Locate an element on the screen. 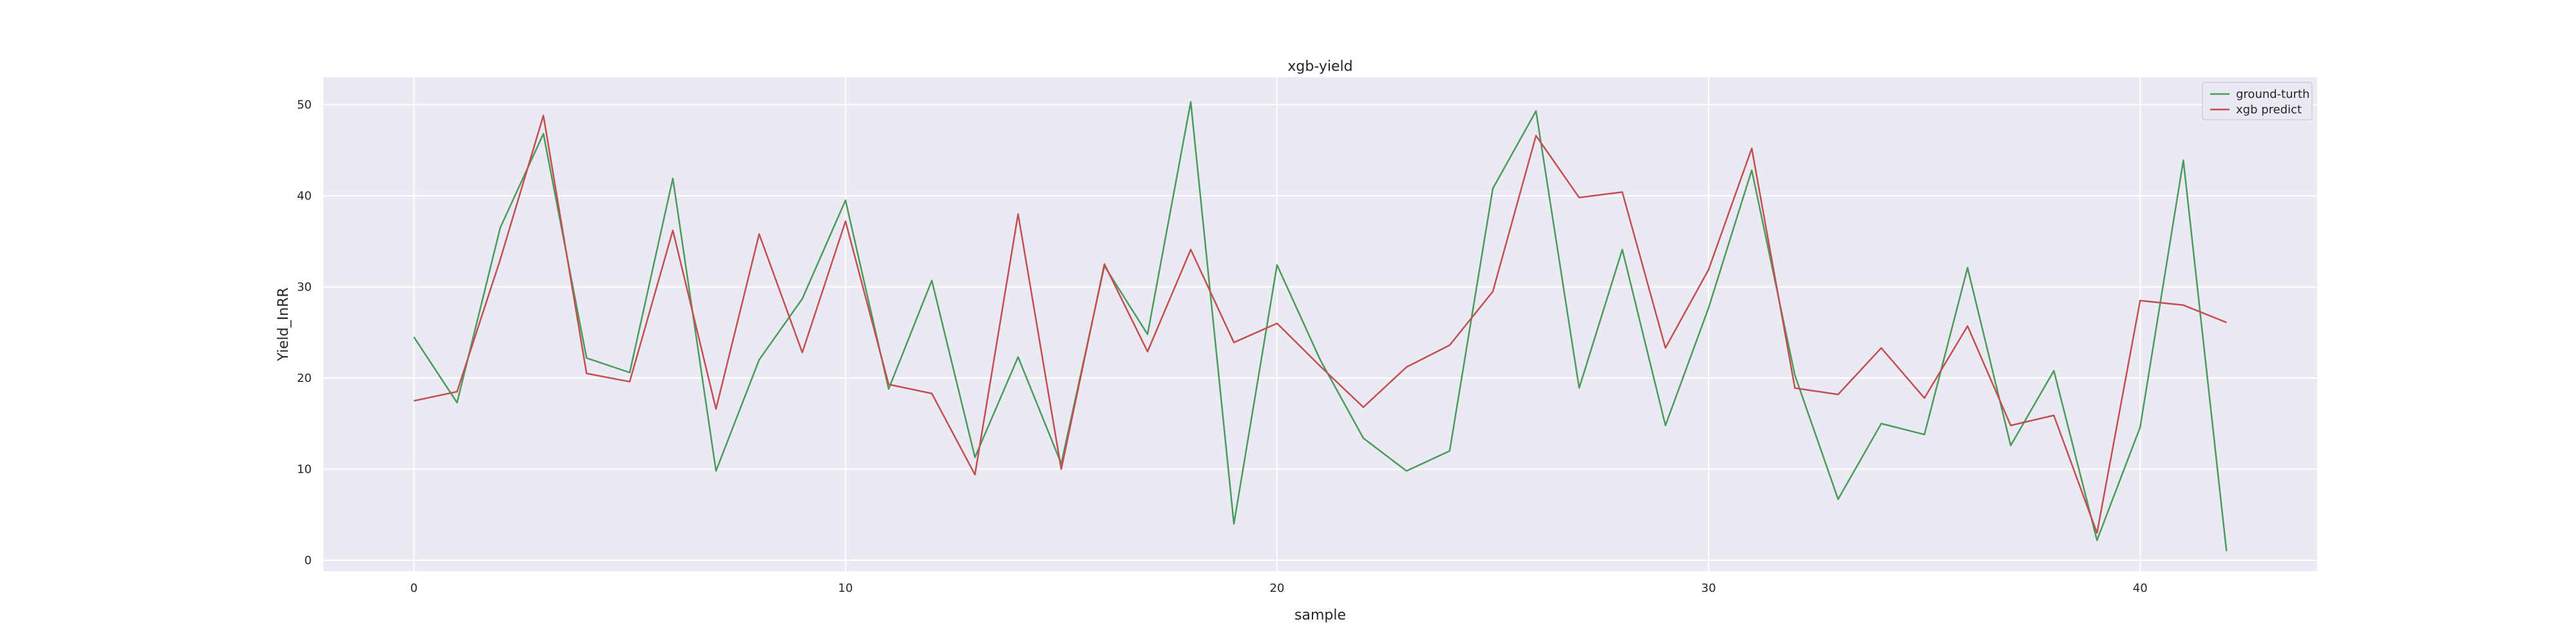 The image size is (2576, 644). x-tick-label: 10 is located at coordinates (846, 588).